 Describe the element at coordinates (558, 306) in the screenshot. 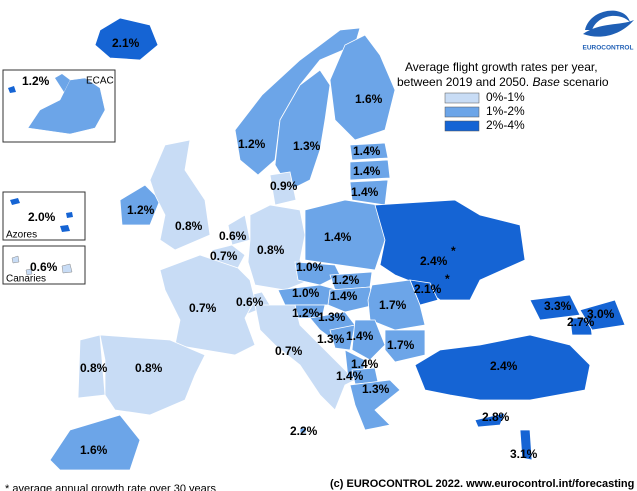

I see `country-label: 3.3%` at that location.